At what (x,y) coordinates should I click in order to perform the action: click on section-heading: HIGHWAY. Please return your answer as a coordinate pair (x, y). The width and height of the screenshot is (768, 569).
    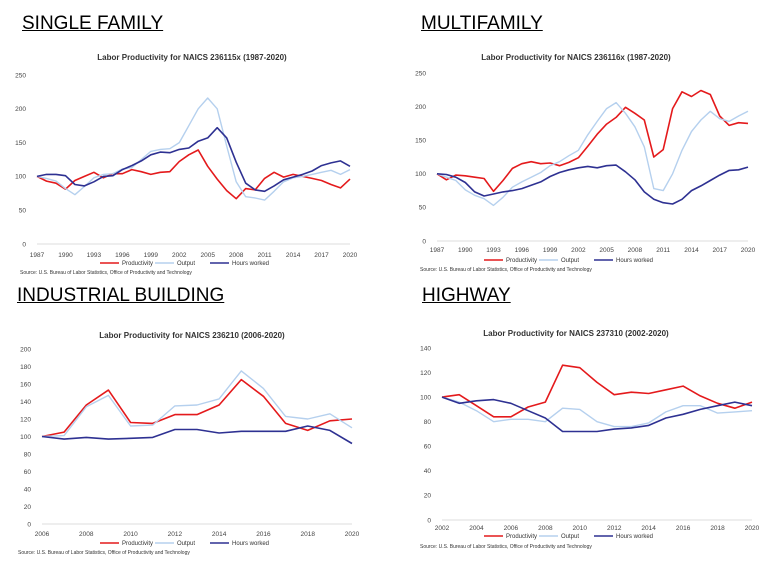
    Looking at the image, I should click on (466, 295).